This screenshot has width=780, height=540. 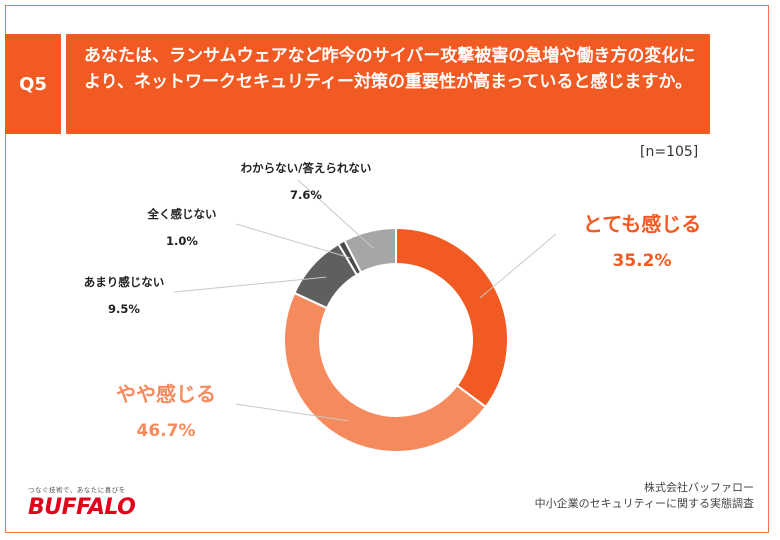 What do you see at coordinates (124, 282) in the screenshot?
I see `label-not-much-name: あまり感じない` at bounding box center [124, 282].